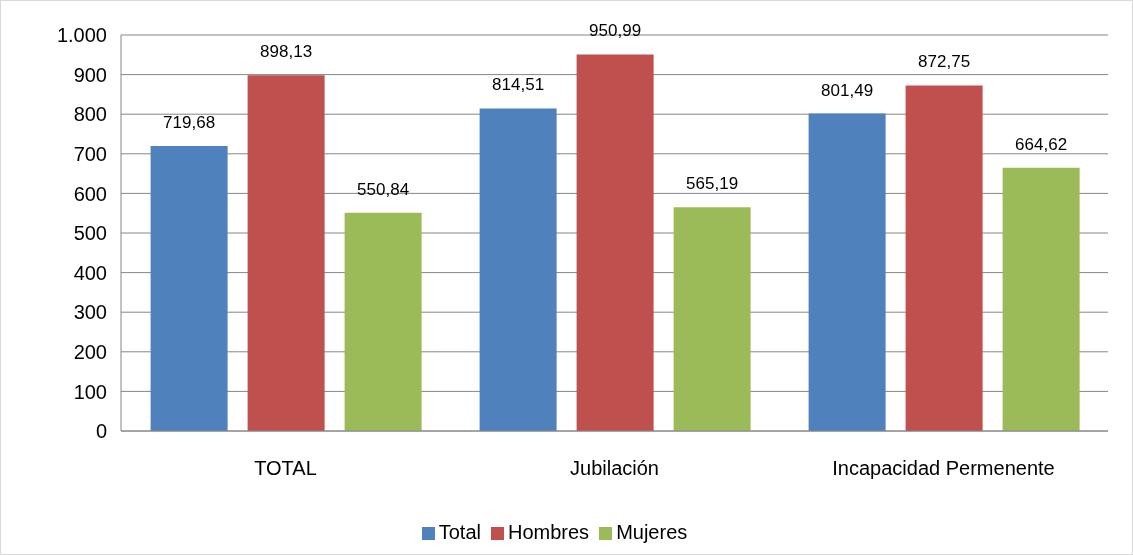  Describe the element at coordinates (944, 62) in the screenshot. I see `data-label: 872,75` at that location.